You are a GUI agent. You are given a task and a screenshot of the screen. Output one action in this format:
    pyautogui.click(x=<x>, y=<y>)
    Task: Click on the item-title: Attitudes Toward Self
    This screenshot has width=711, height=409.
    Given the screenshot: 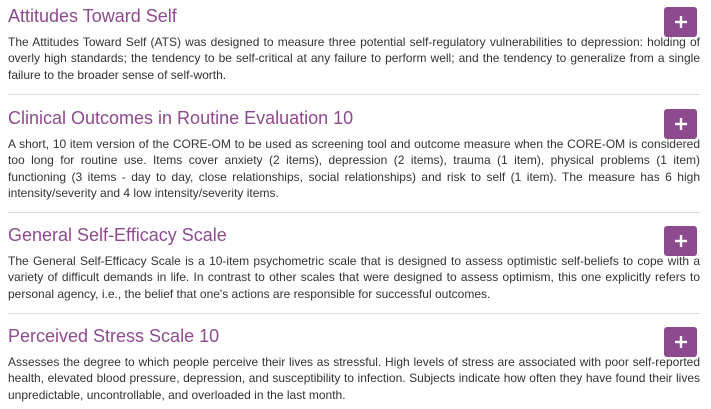 What is the action you would take?
    pyautogui.click(x=92, y=16)
    